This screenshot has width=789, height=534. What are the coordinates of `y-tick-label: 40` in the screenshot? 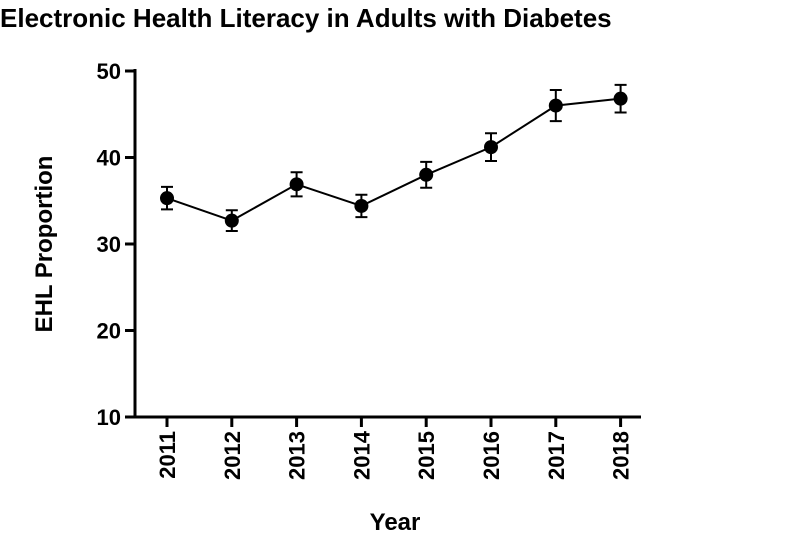 It's located at (109, 158).